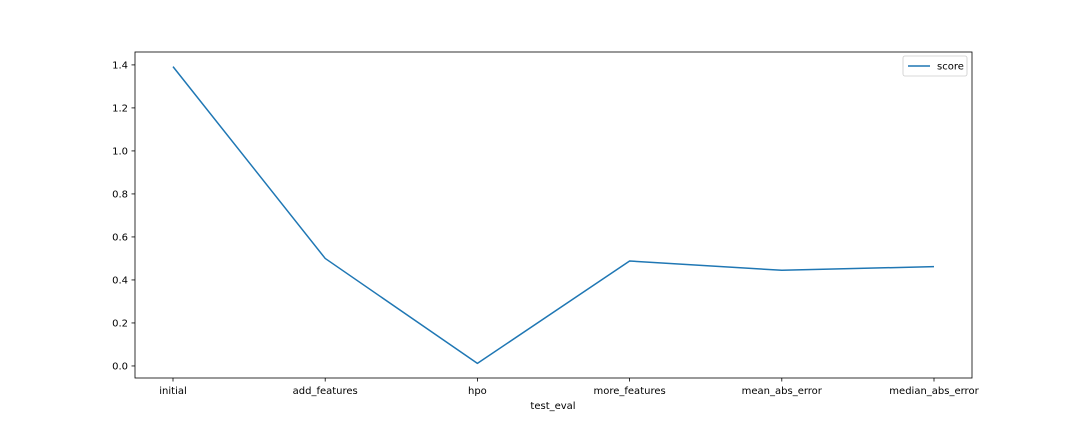 The image size is (1080, 432). What do you see at coordinates (120, 151) in the screenshot?
I see `y-tick-label: 1.0` at bounding box center [120, 151].